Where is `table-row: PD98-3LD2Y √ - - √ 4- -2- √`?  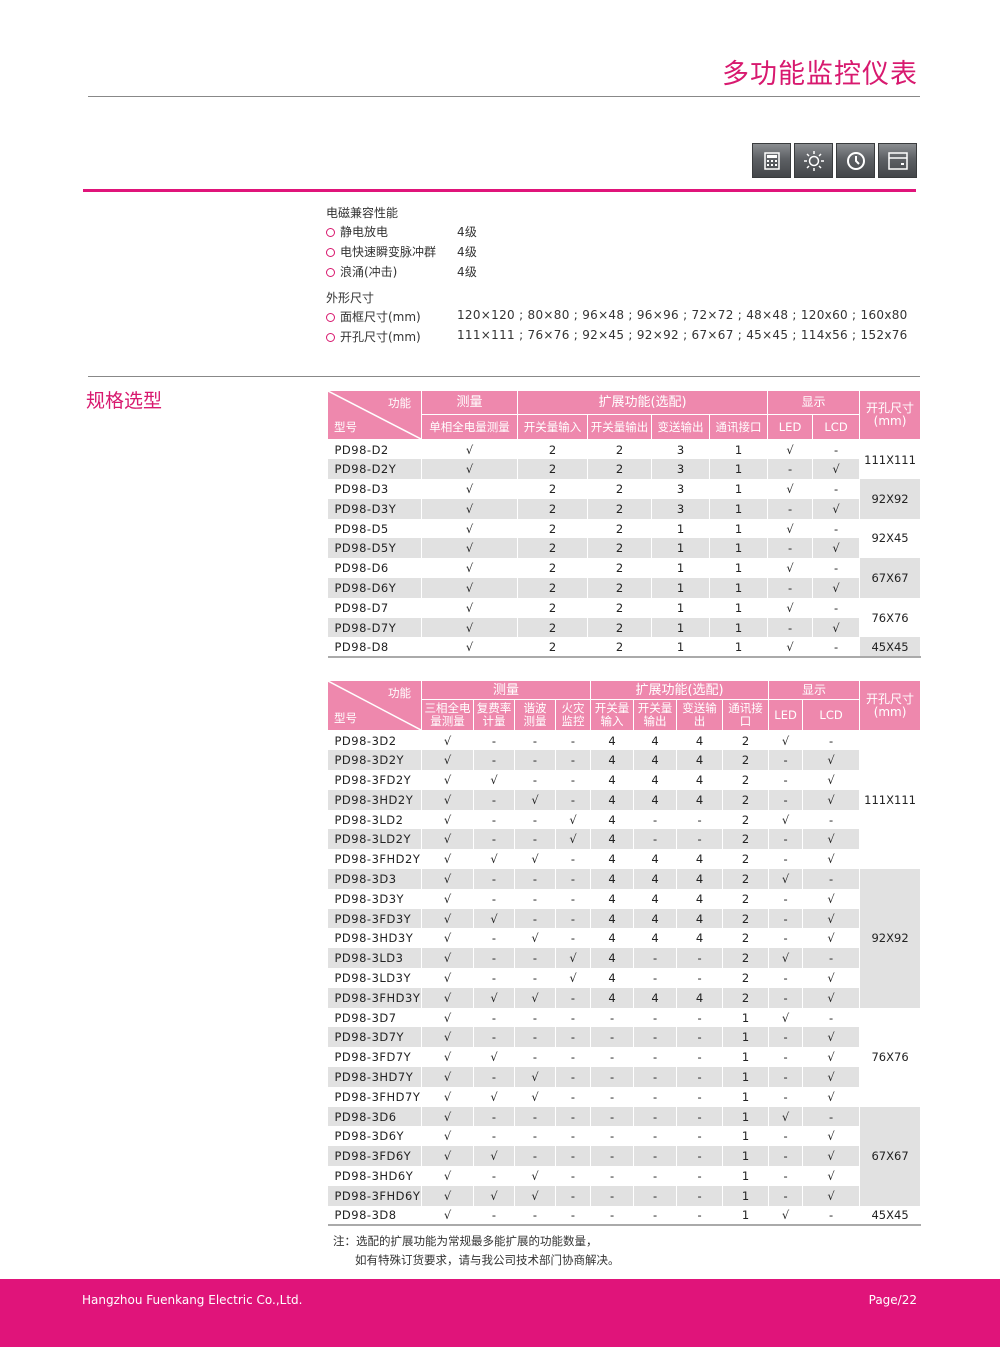
table-row: PD98-3LD2Y √ - - √ 4- -2- √ is located at coordinates (624, 839).